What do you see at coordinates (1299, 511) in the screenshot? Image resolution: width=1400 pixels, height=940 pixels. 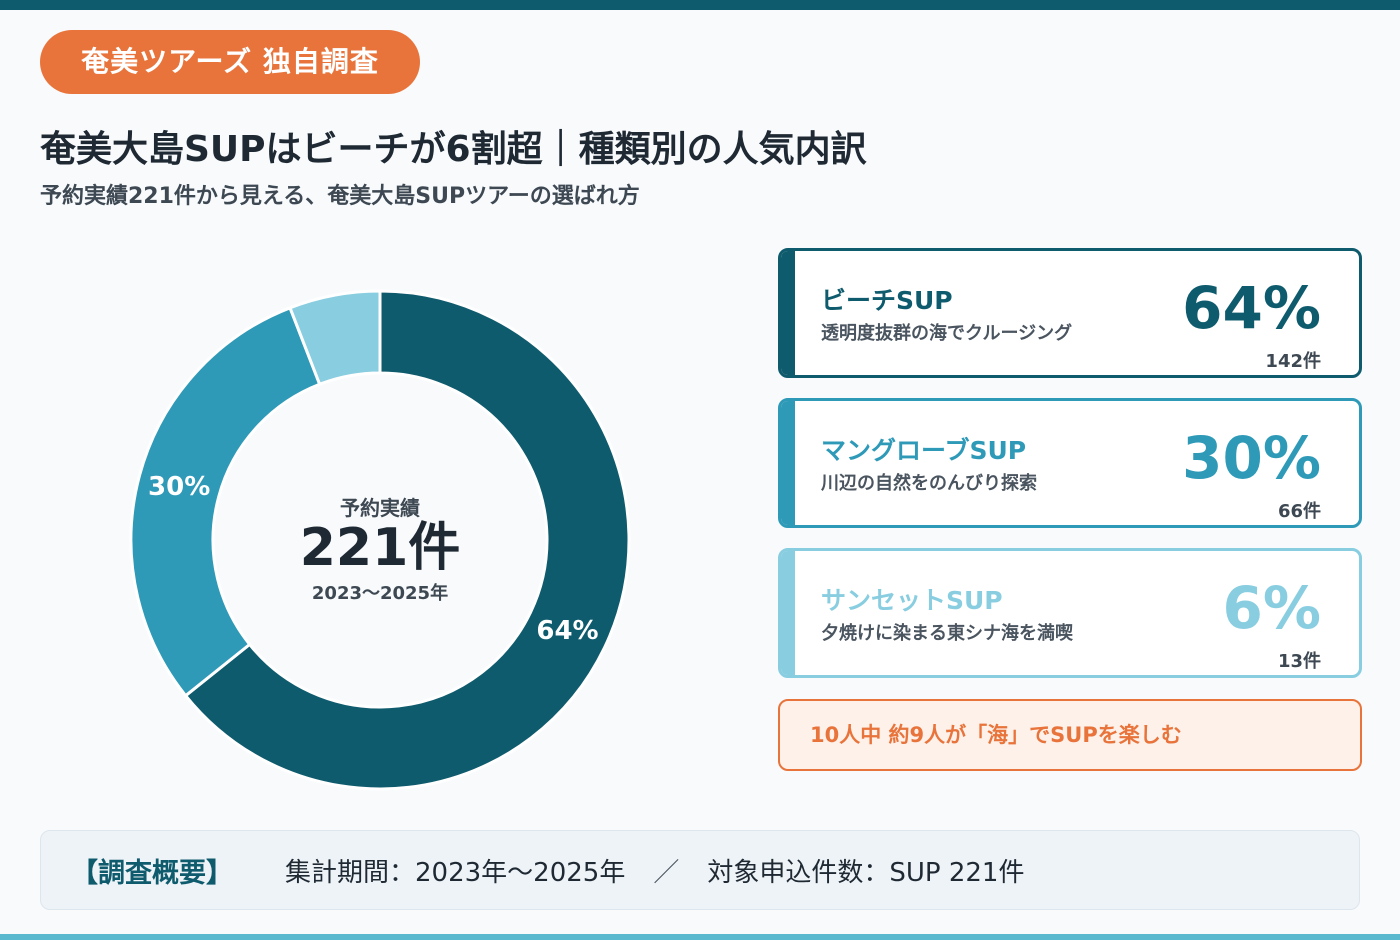 I see `card-count: 66件` at bounding box center [1299, 511].